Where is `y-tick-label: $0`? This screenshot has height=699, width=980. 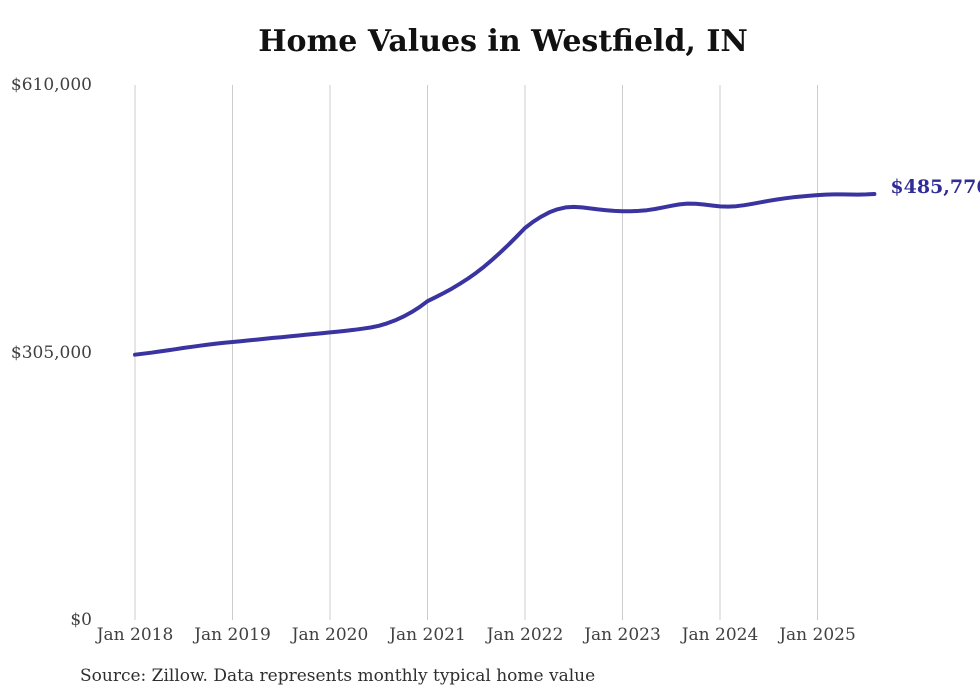
y-tick-label: $0 is located at coordinates (81, 620).